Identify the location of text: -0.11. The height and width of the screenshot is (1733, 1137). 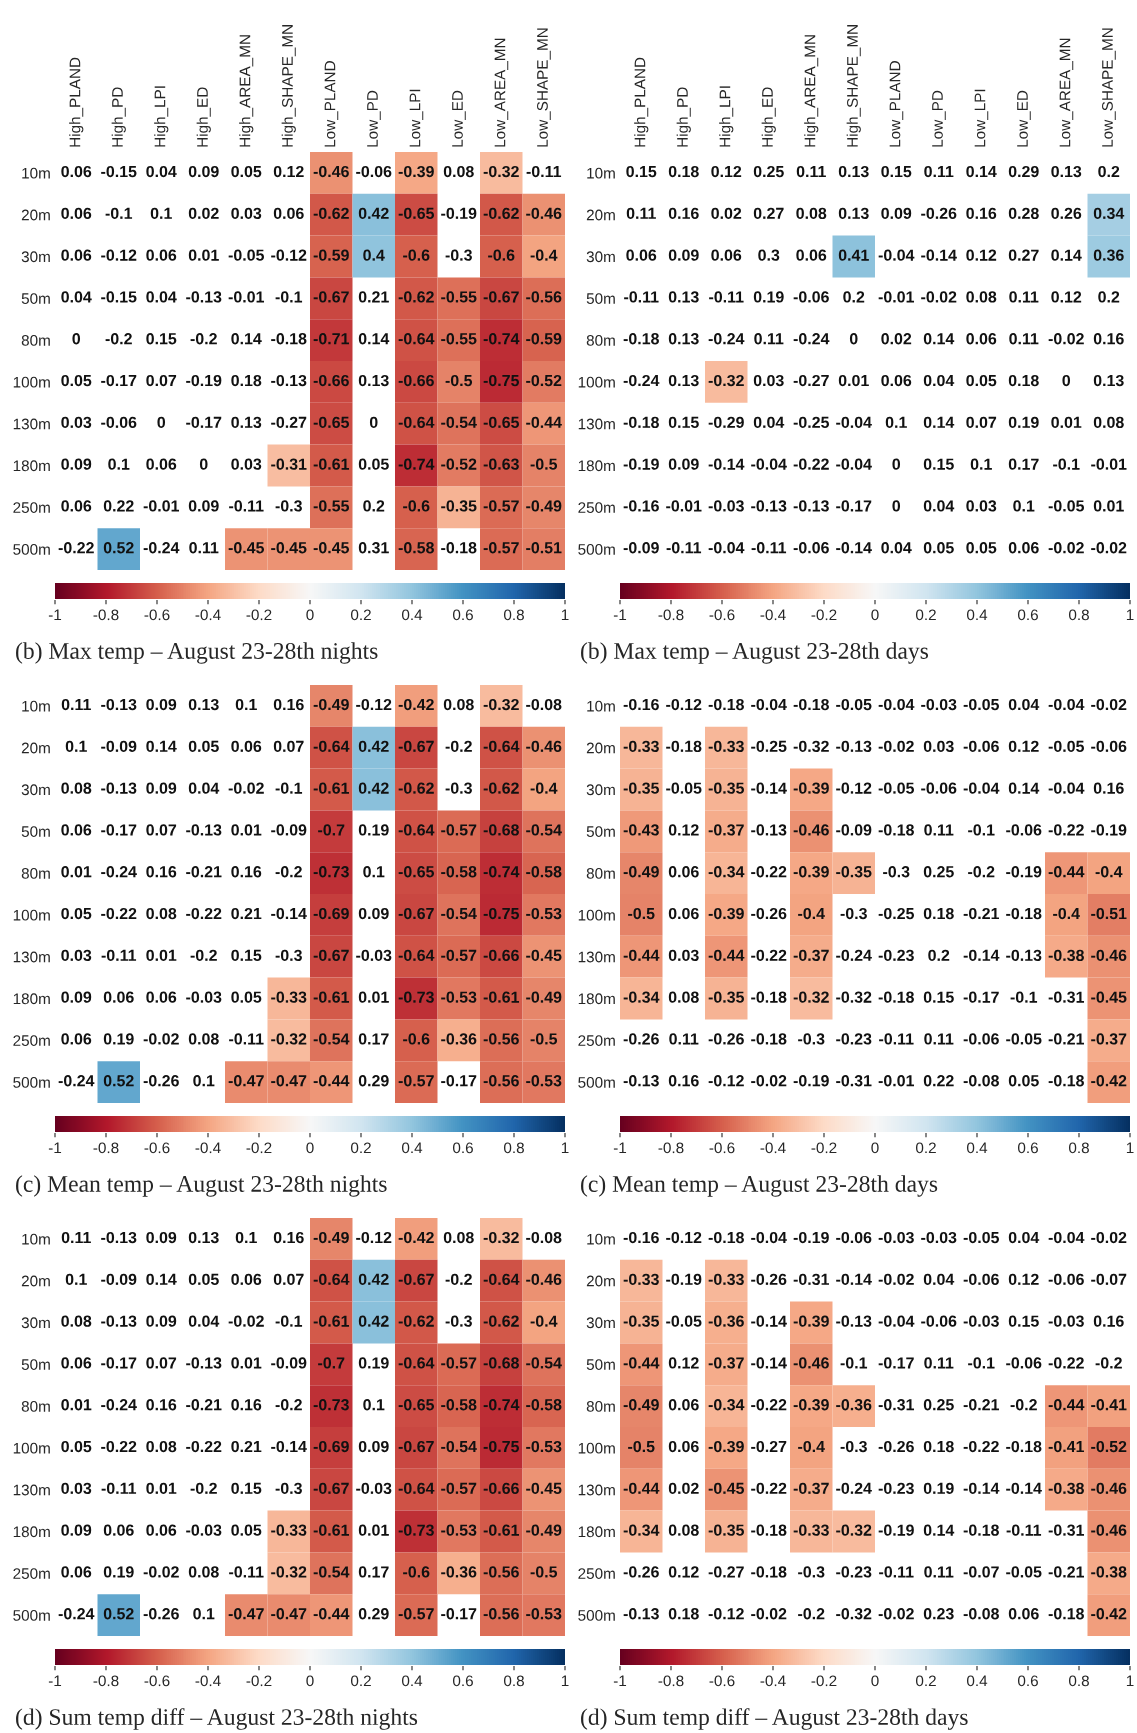
(246, 1039).